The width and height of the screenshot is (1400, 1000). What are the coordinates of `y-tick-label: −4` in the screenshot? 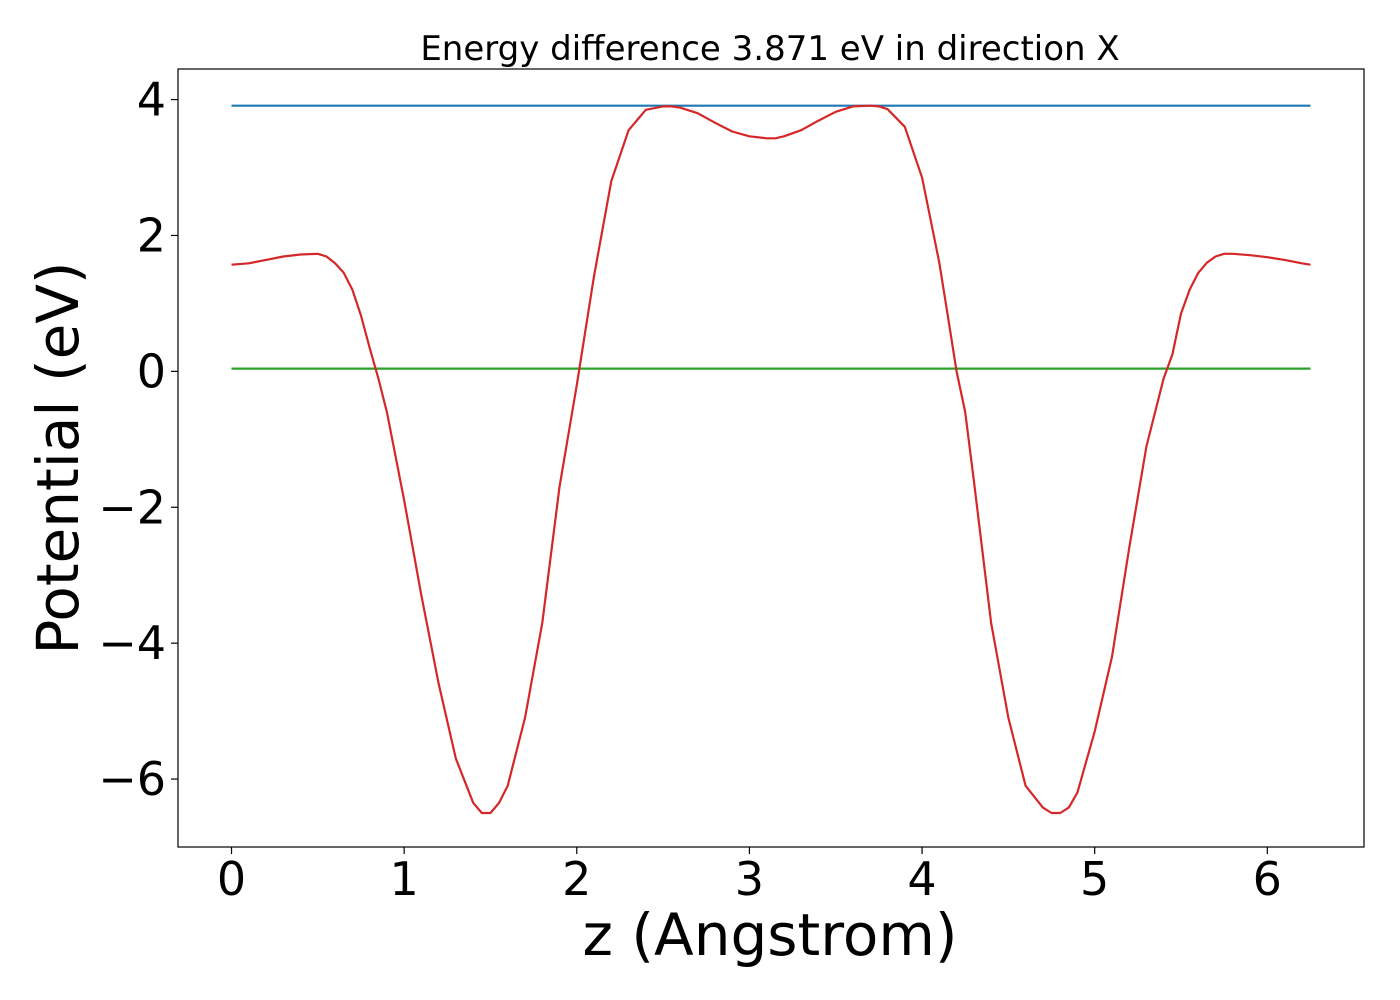 It's located at (132, 643).